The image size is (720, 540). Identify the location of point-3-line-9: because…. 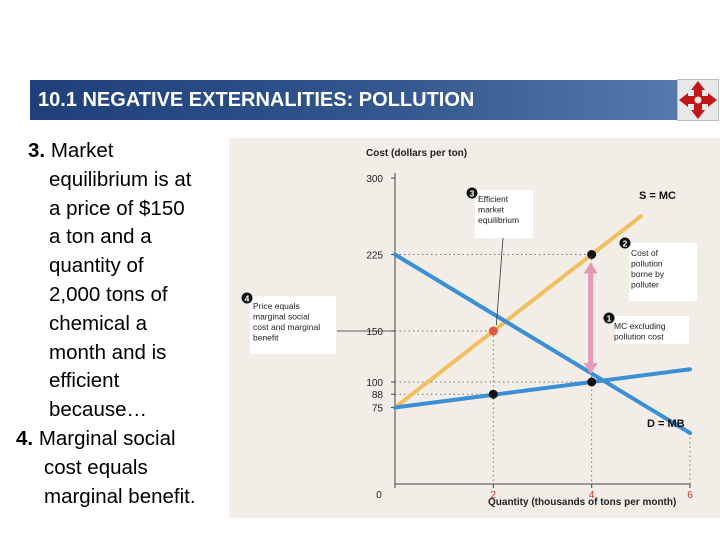
(98, 410).